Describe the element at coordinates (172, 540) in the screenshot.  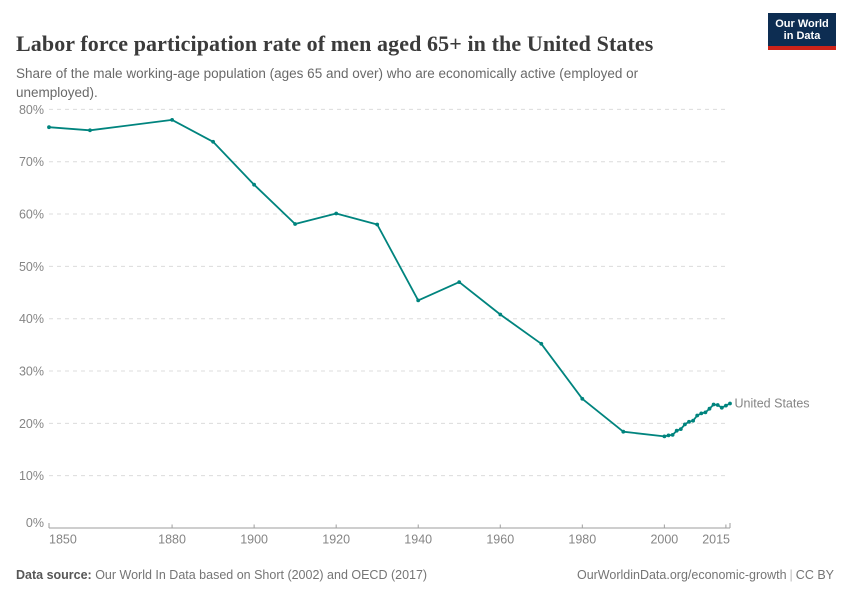
I see `svg-text: 1880` at that location.